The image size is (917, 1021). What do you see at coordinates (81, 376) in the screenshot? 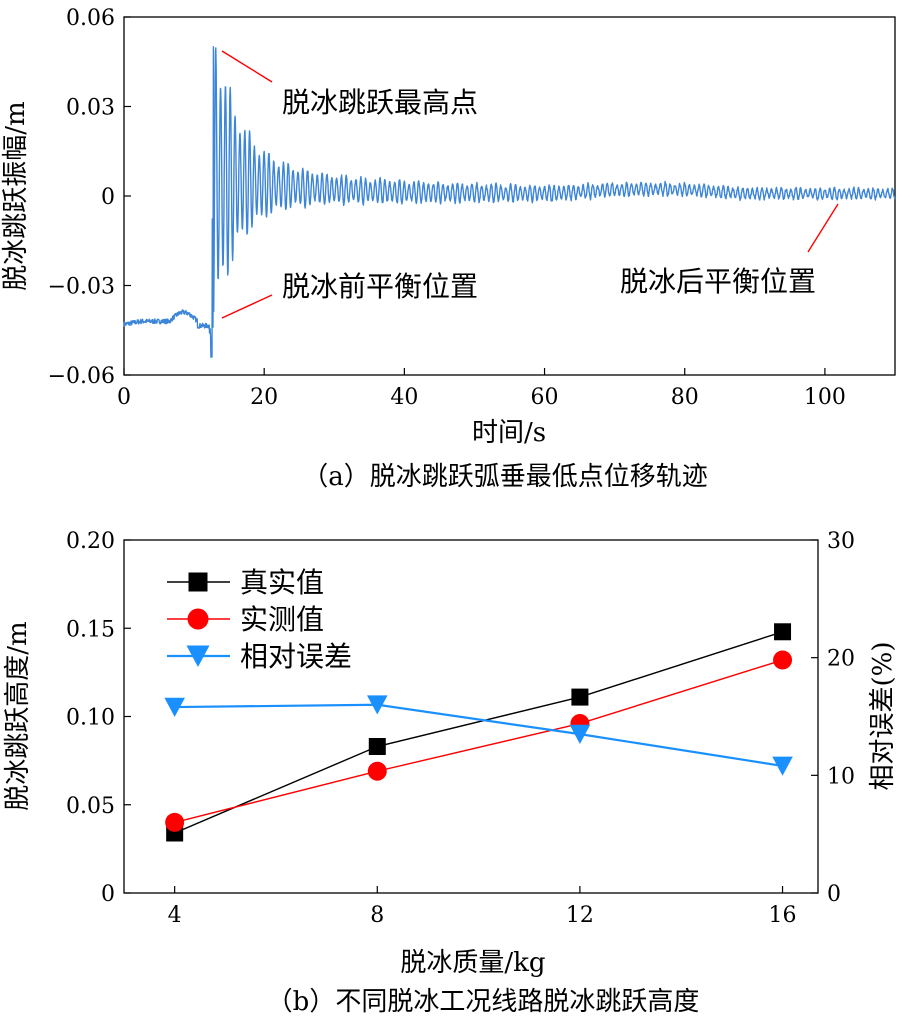
I see `y-tick-label: −0.06` at bounding box center [81, 376].